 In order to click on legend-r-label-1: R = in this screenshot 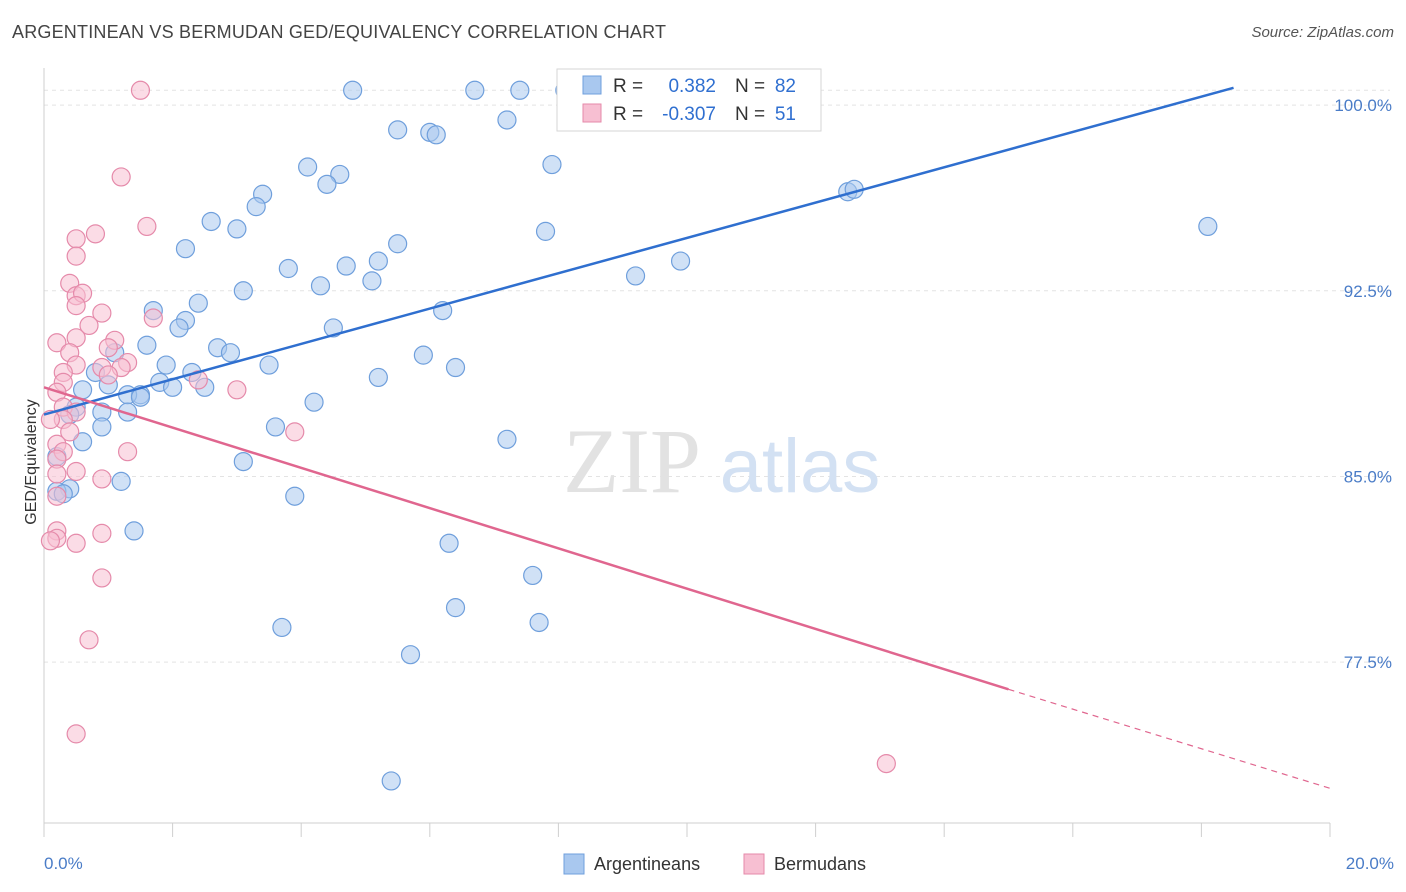, I will do `click(628, 86)`.